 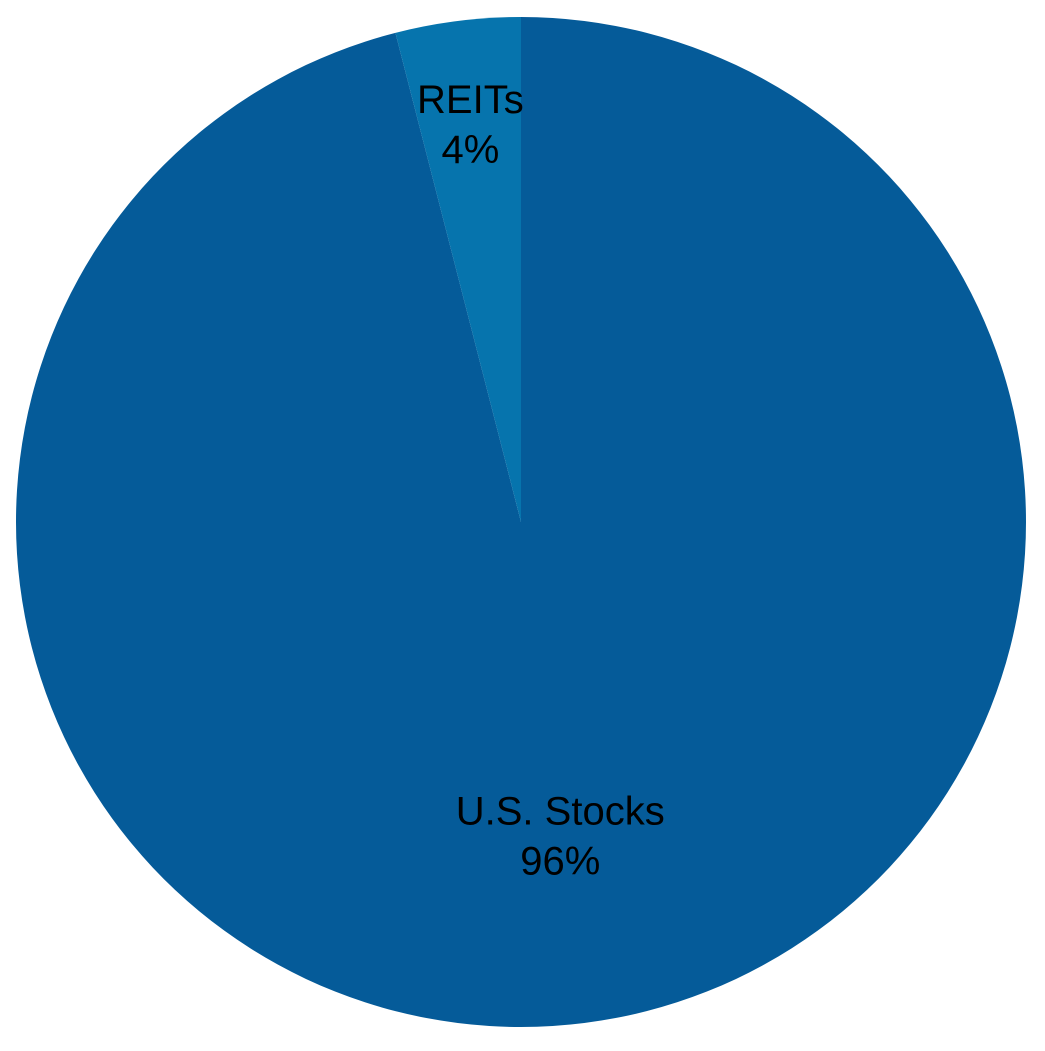 What do you see at coordinates (560, 837) in the screenshot?
I see `pie-label-u-s-stocks: U.S. Stocks 96%` at bounding box center [560, 837].